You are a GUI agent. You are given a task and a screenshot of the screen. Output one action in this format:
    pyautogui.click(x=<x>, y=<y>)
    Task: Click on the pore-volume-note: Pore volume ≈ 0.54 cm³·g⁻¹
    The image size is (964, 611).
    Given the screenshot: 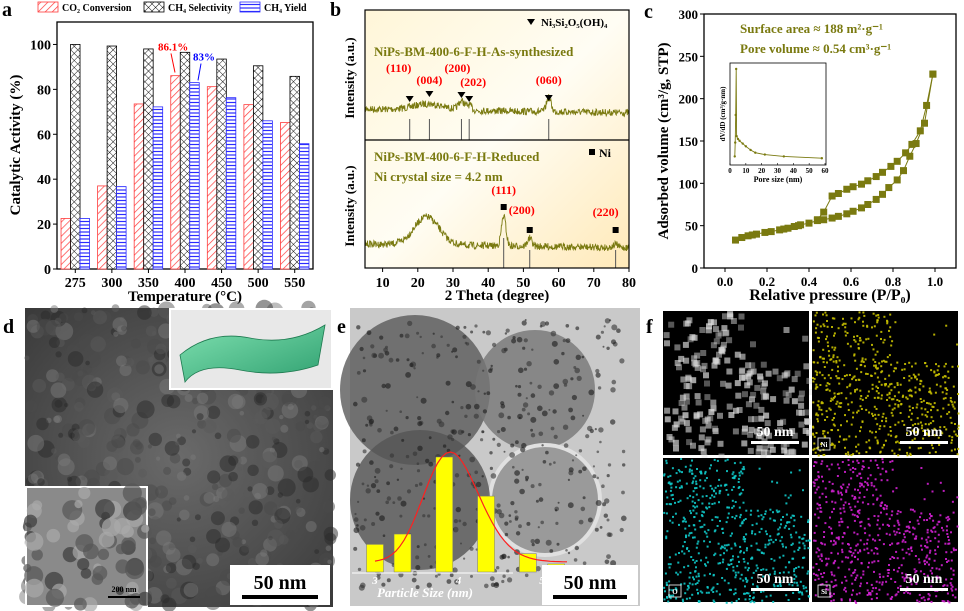 What is the action you would take?
    pyautogui.click(x=815, y=48)
    